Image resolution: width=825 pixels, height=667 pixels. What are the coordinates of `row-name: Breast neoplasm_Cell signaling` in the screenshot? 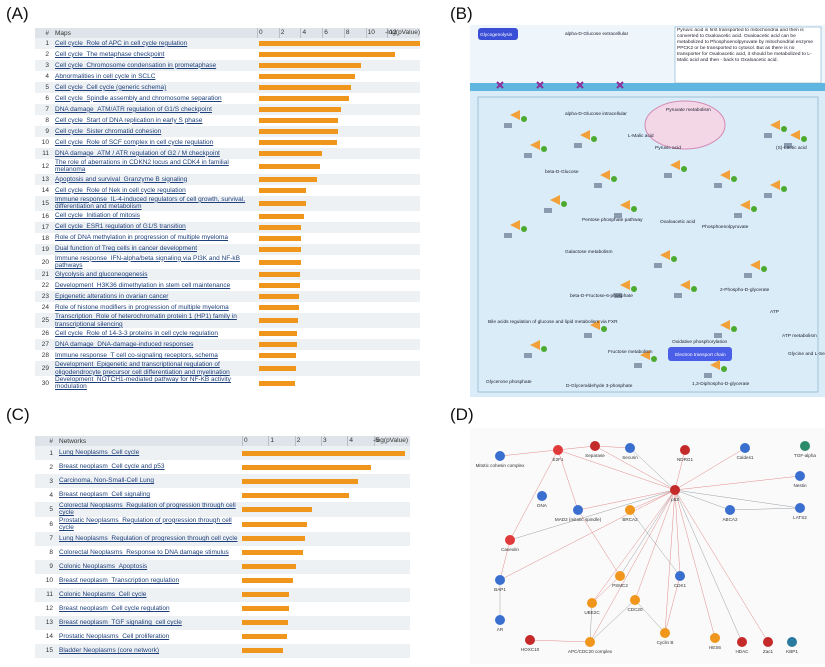 It's located at (105, 495).